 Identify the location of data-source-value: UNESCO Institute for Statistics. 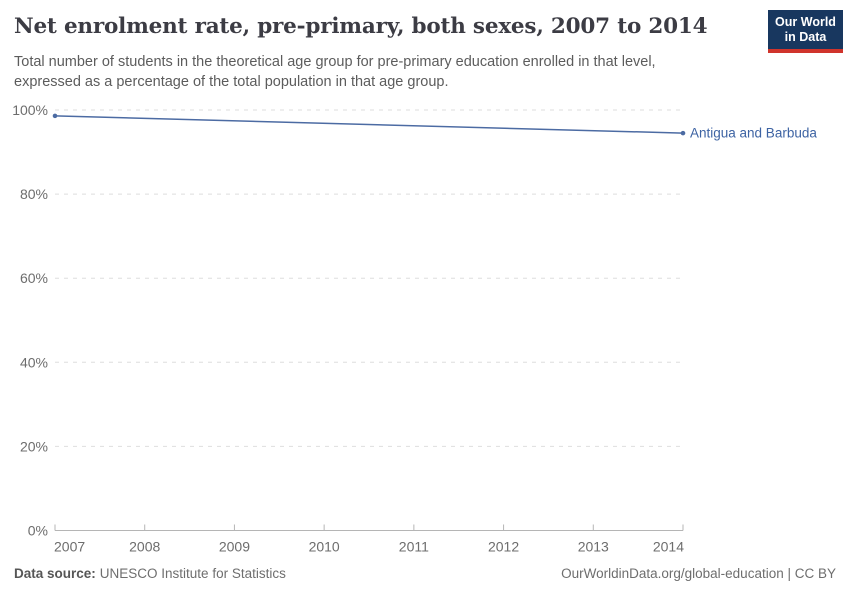
(192, 573).